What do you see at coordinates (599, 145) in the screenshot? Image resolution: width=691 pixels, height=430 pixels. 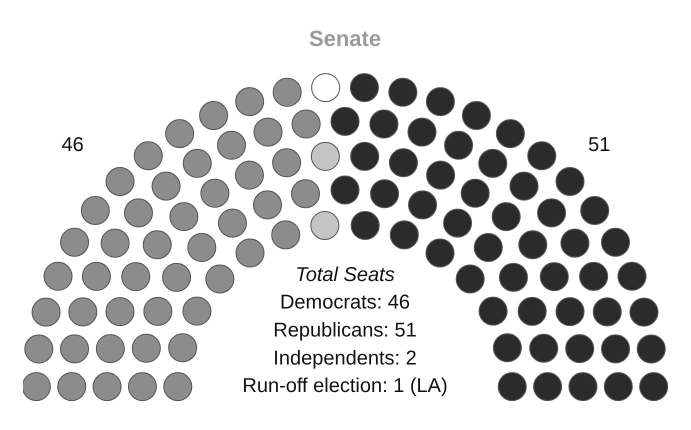 I see `text: 51` at bounding box center [599, 145].